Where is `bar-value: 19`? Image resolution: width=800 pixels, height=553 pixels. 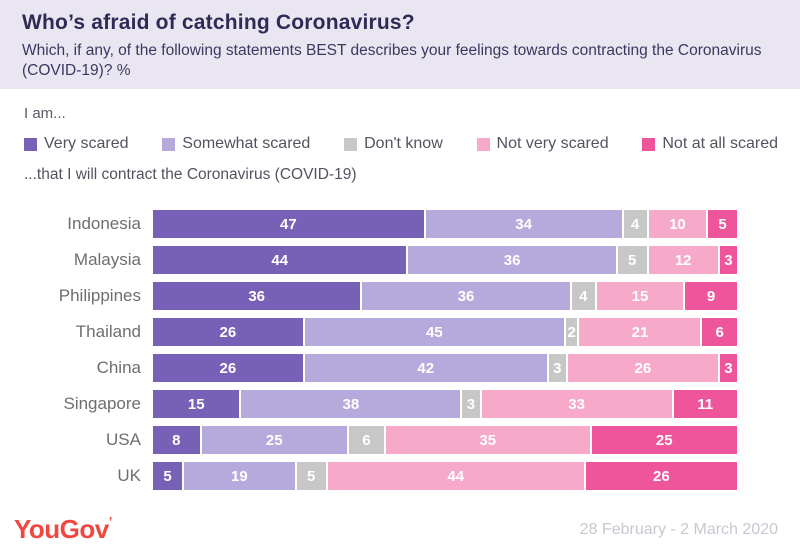 bar-value: 19 is located at coordinates (239, 476).